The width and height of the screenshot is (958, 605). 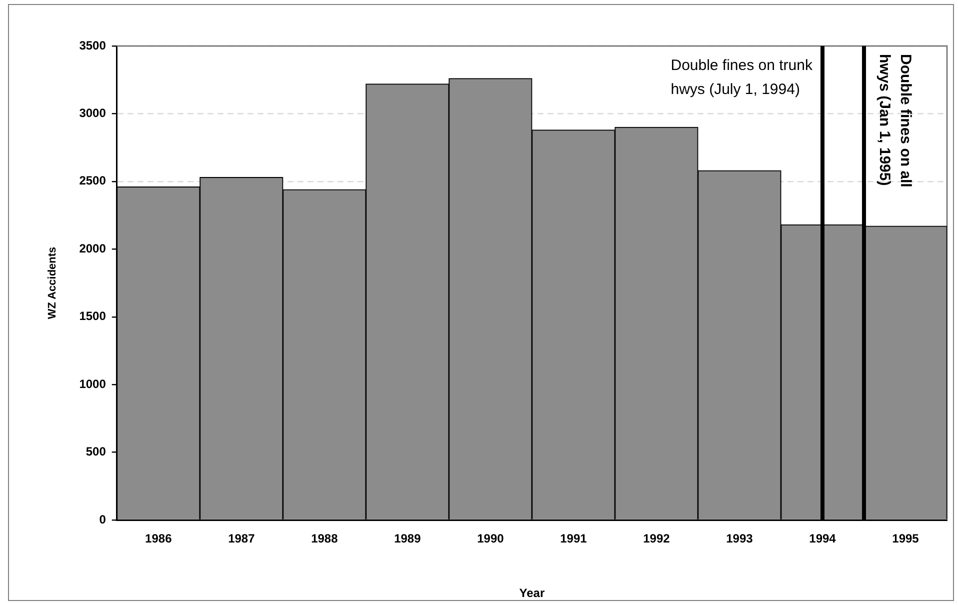 What do you see at coordinates (895, 121) in the screenshot?
I see `ref-line-label: Double fines on all hwys (Jan 1, 1995)` at bounding box center [895, 121].